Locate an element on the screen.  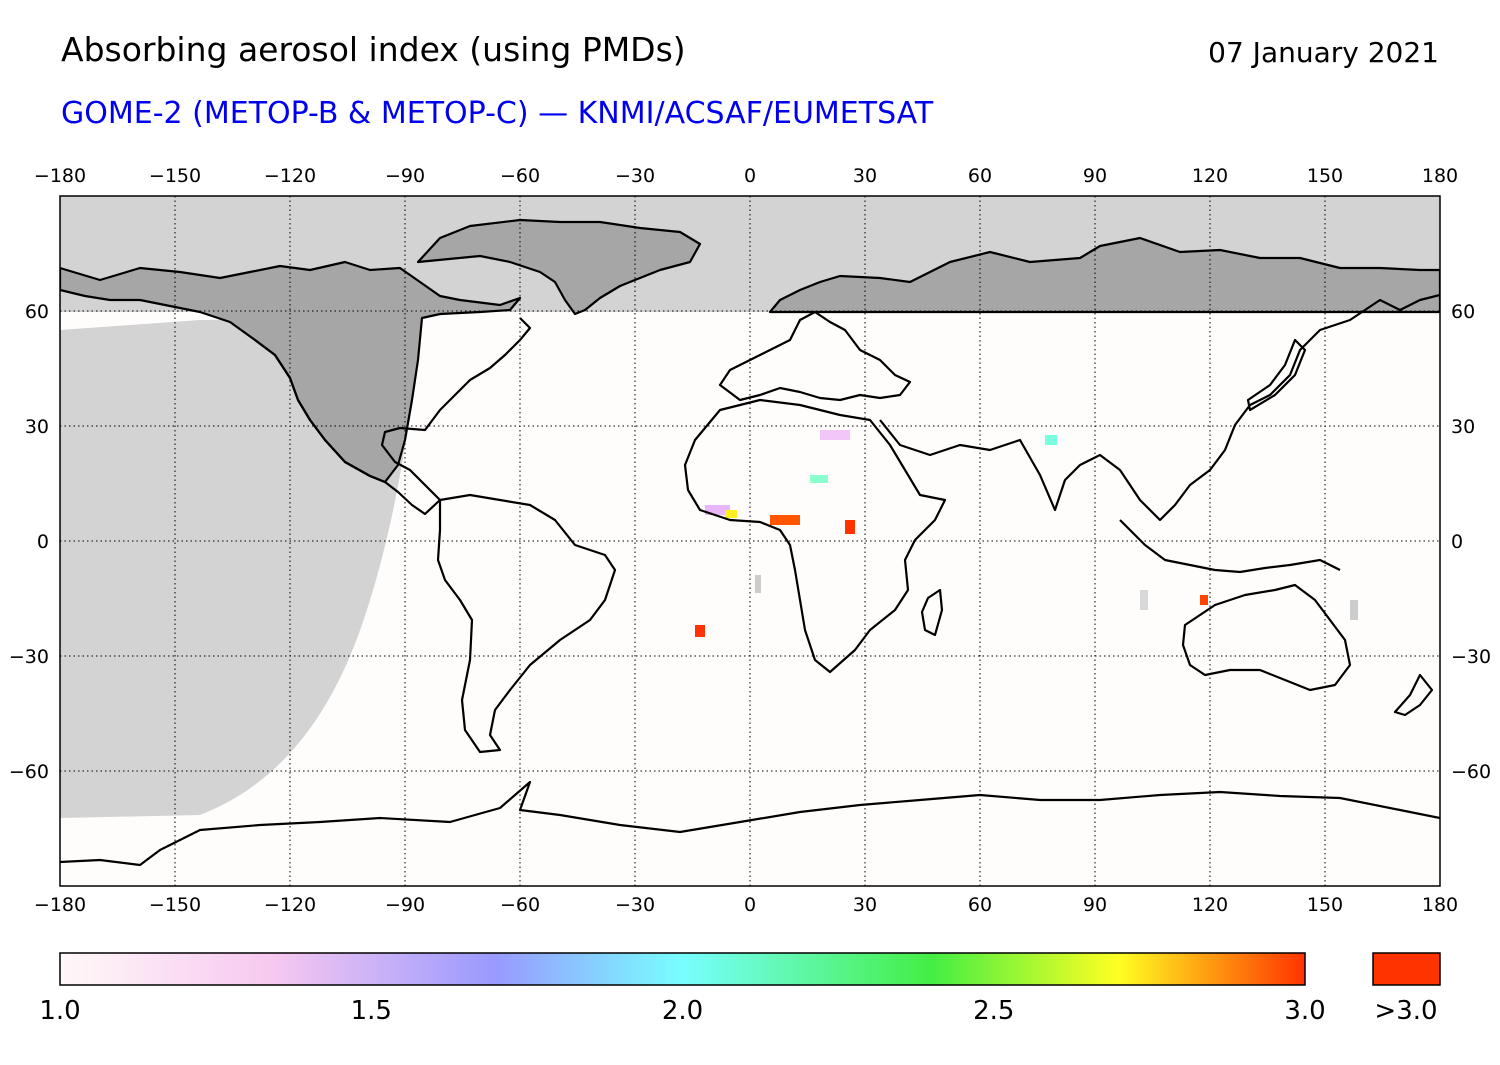
eurasia-land is located at coordinates (1104, 275).